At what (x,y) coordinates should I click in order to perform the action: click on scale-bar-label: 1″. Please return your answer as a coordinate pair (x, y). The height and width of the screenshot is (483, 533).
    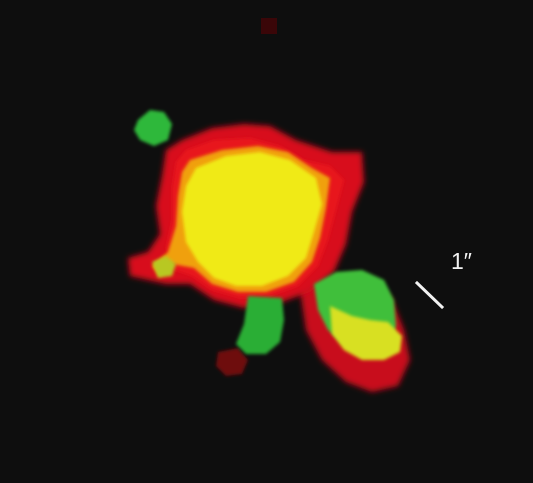
    Looking at the image, I should click on (461, 261).